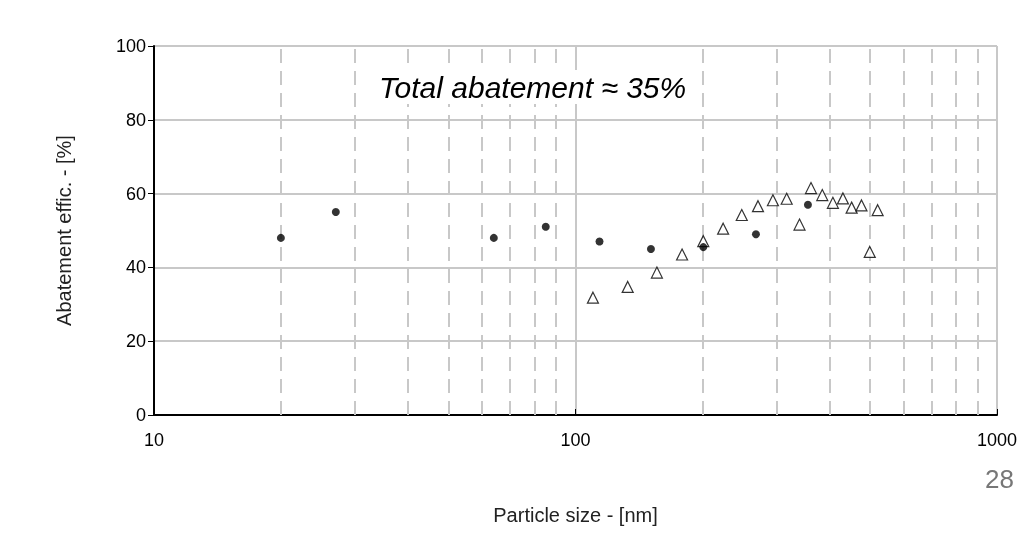 This screenshot has width=1032, height=539. Describe the element at coordinates (130, 46) in the screenshot. I see `y-tick-label: 100` at that location.